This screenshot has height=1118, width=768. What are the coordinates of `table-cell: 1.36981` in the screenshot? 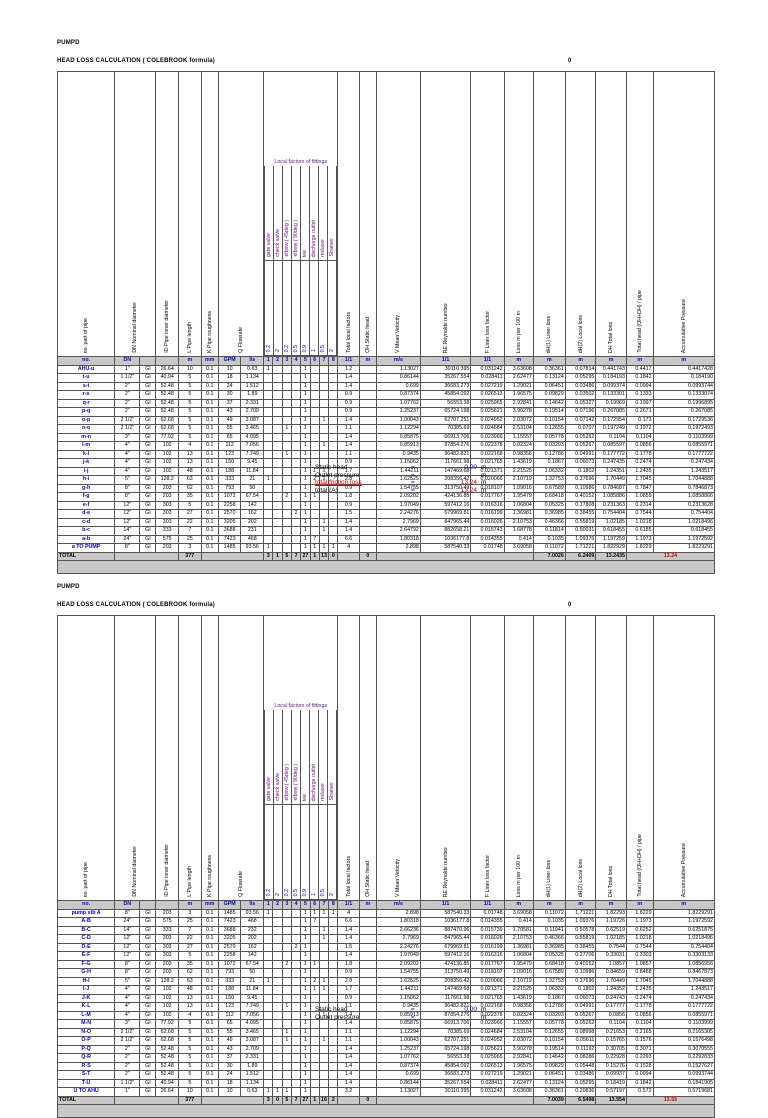 It's located at (518, 514).